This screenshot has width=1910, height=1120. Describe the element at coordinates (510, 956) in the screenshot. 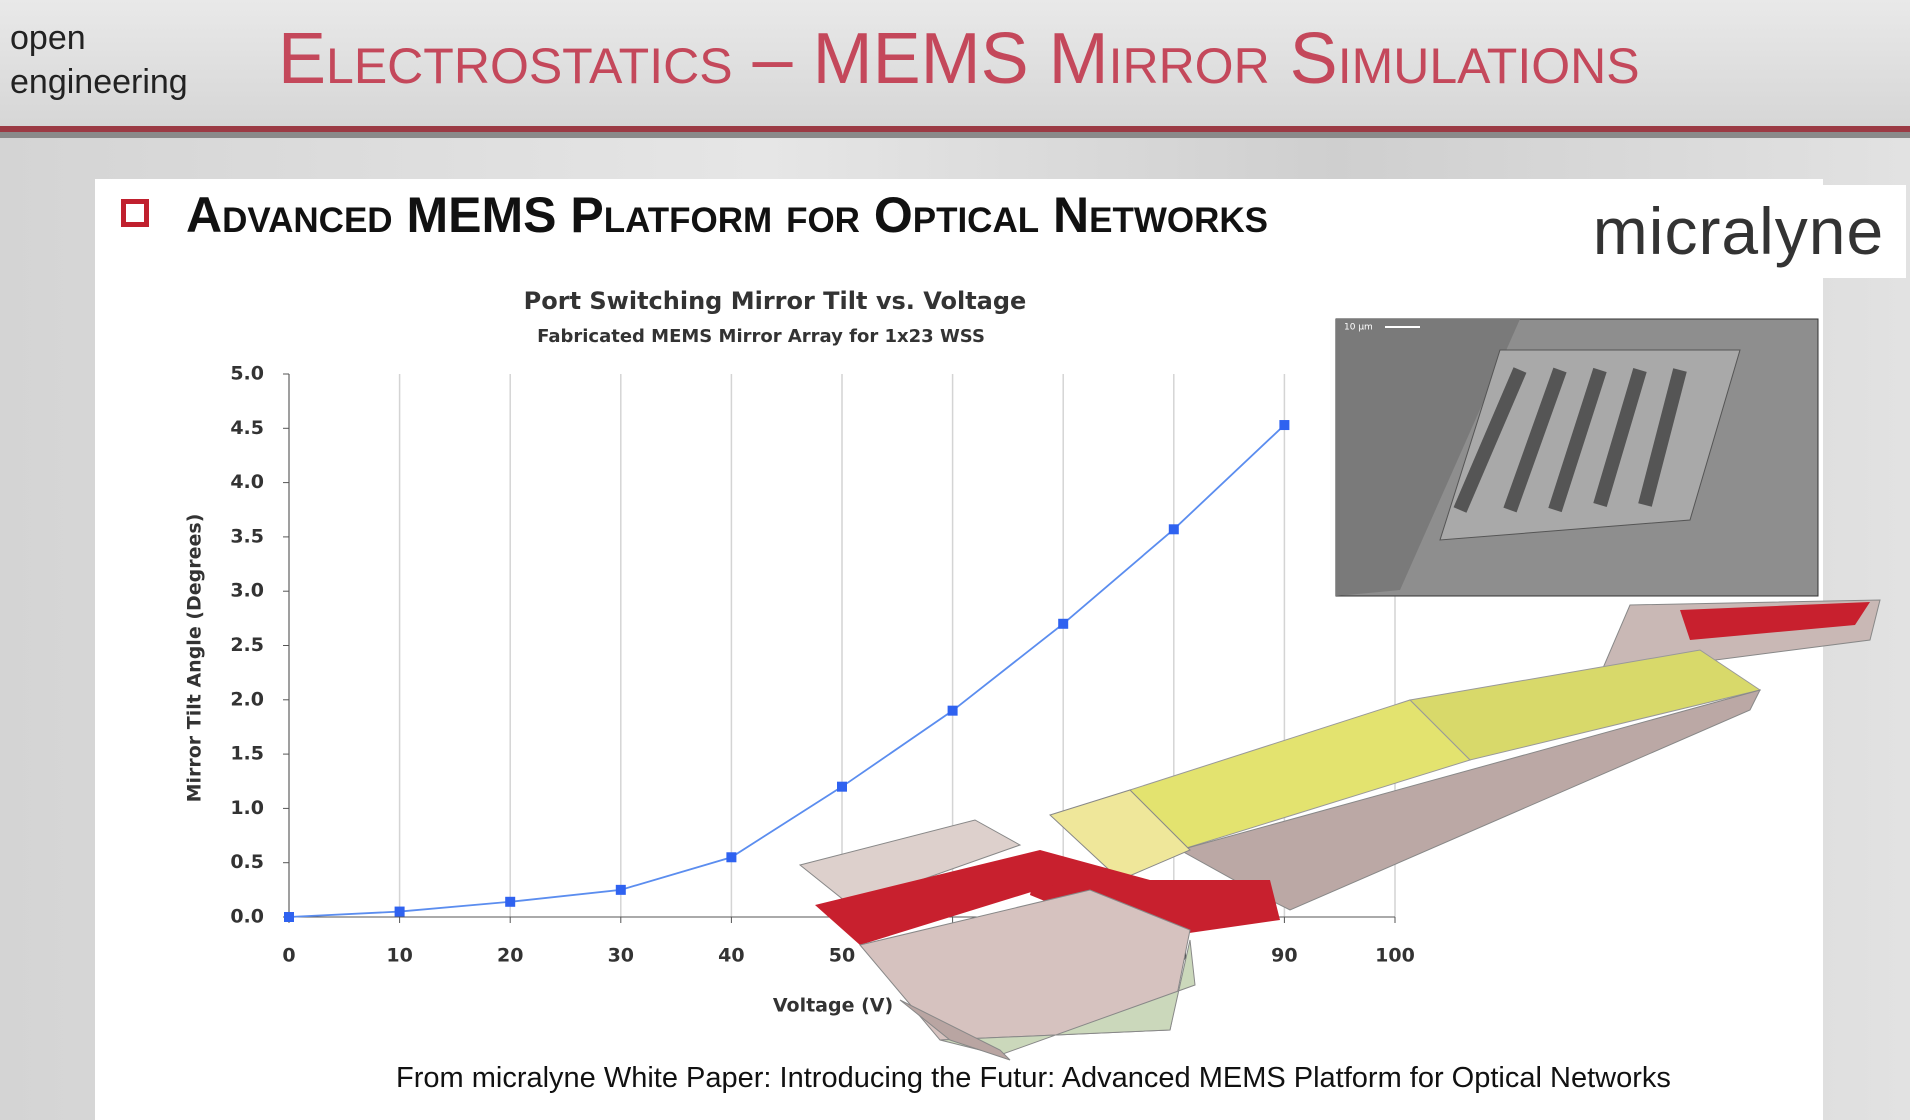

I see `x-tick-label: 20` at that location.